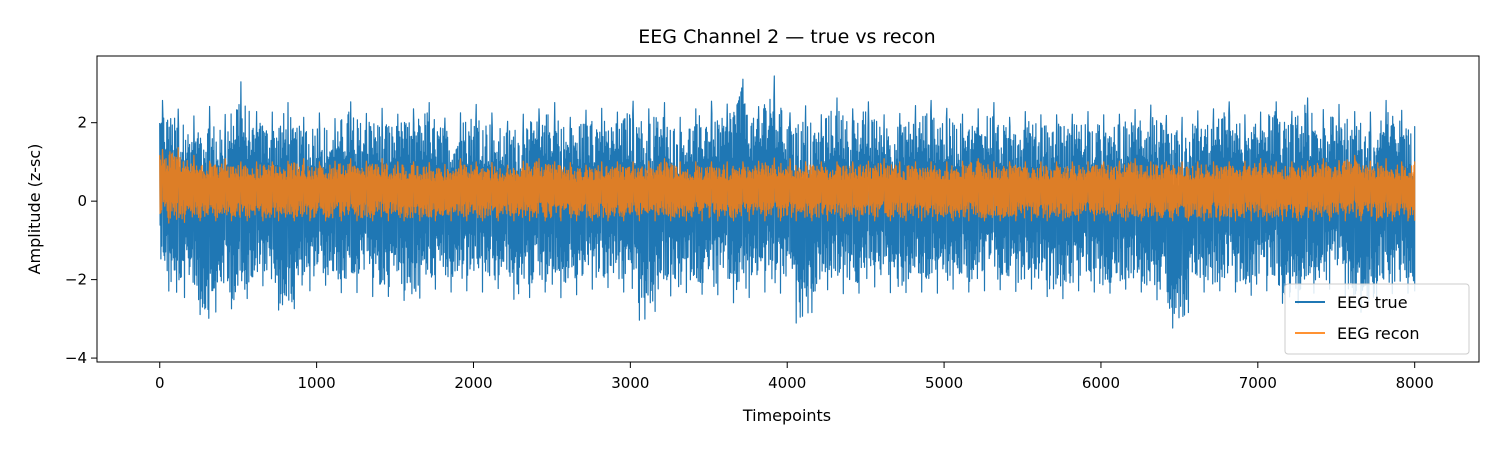 Image resolution: width=1500 pixels, height=450 pixels. Describe the element at coordinates (1258, 383) in the screenshot. I see `x-tick-label: 7000` at that location.